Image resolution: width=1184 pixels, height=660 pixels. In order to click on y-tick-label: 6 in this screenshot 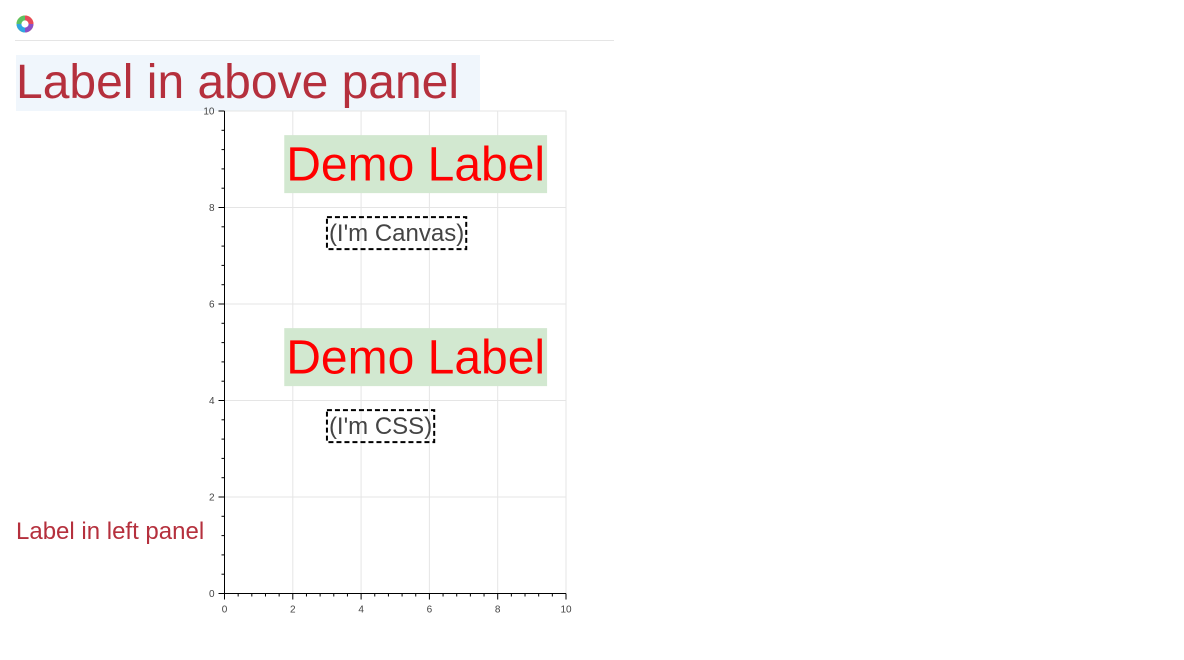, I will do `click(212, 305)`.